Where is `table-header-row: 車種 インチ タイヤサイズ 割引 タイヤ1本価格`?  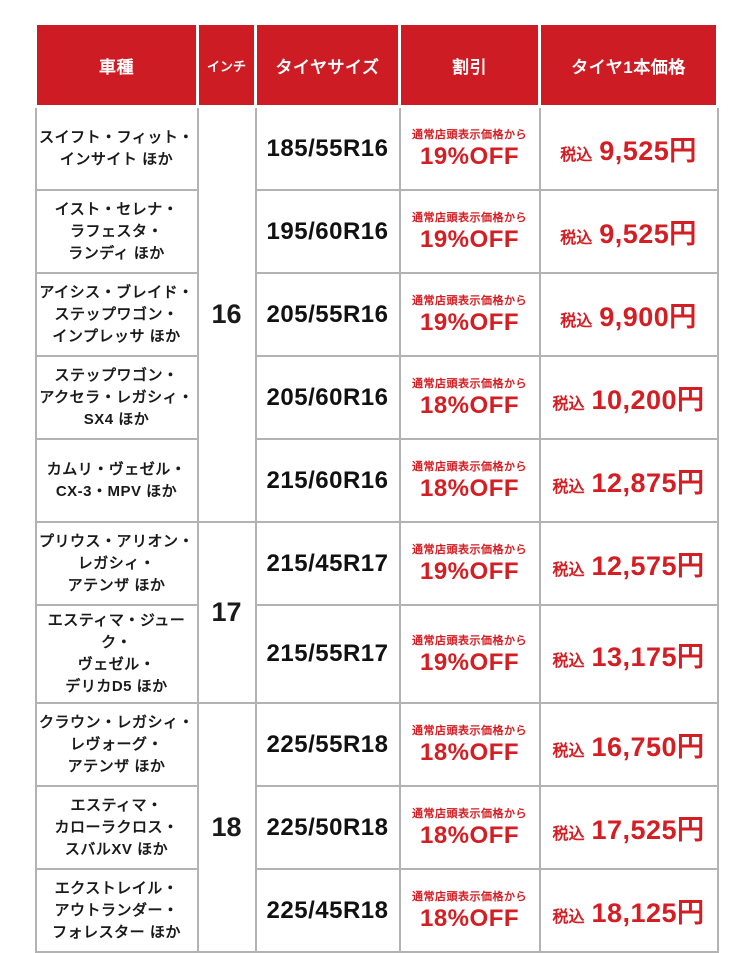 table-header-row: 車種 インチ タイヤサイズ 割引 タイヤ1本価格 is located at coordinates (376, 65).